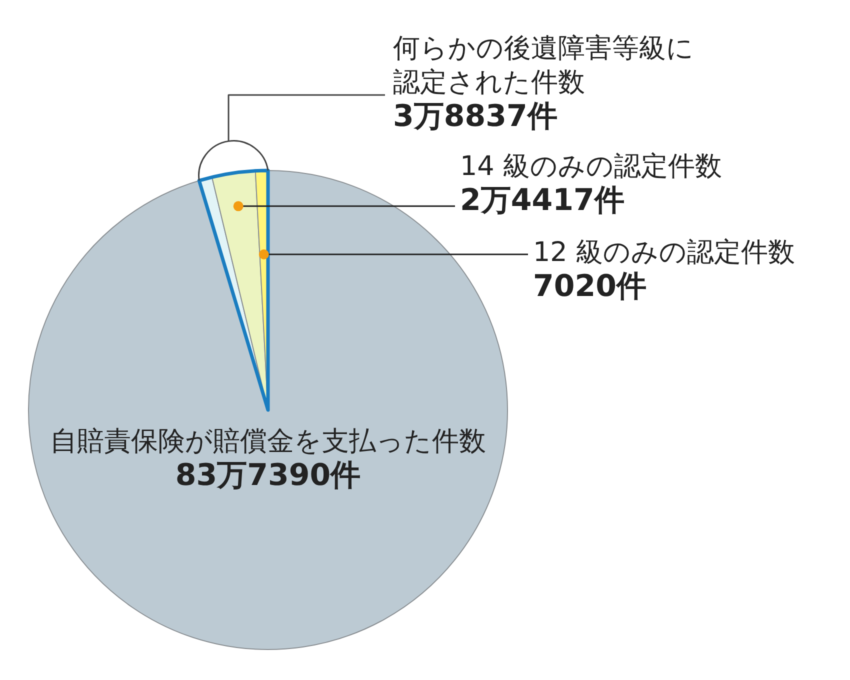  What do you see at coordinates (475, 116) in the screenshot?
I see `text: 3万8837件` at bounding box center [475, 116].